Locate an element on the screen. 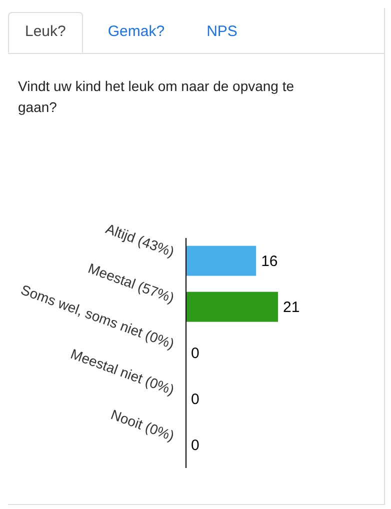 This screenshot has width=391, height=509. data-label: 21 is located at coordinates (291, 307).